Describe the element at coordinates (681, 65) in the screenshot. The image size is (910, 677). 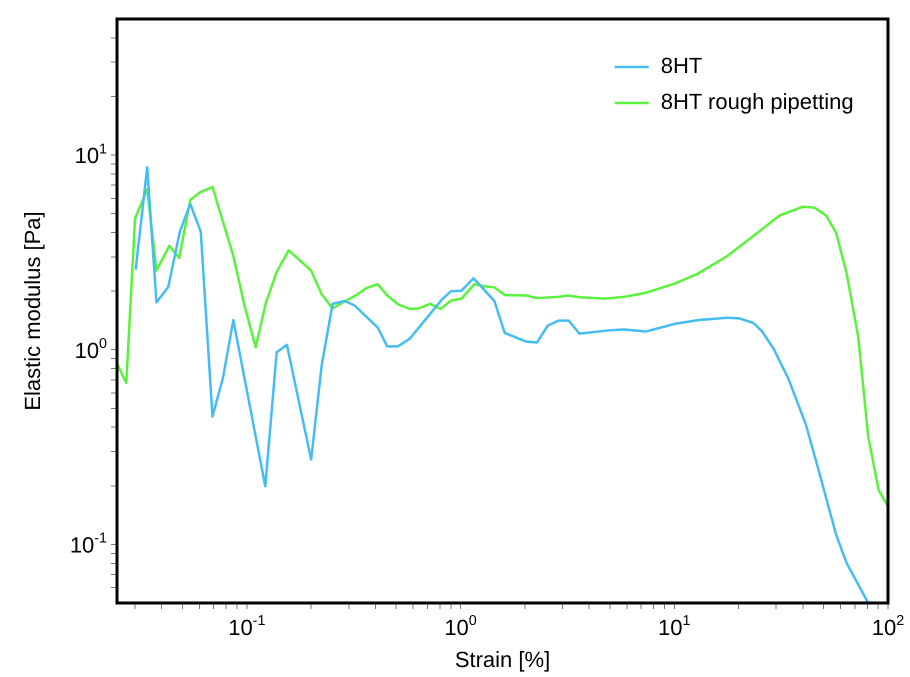
I see `legend-label: 8HT` at that location.